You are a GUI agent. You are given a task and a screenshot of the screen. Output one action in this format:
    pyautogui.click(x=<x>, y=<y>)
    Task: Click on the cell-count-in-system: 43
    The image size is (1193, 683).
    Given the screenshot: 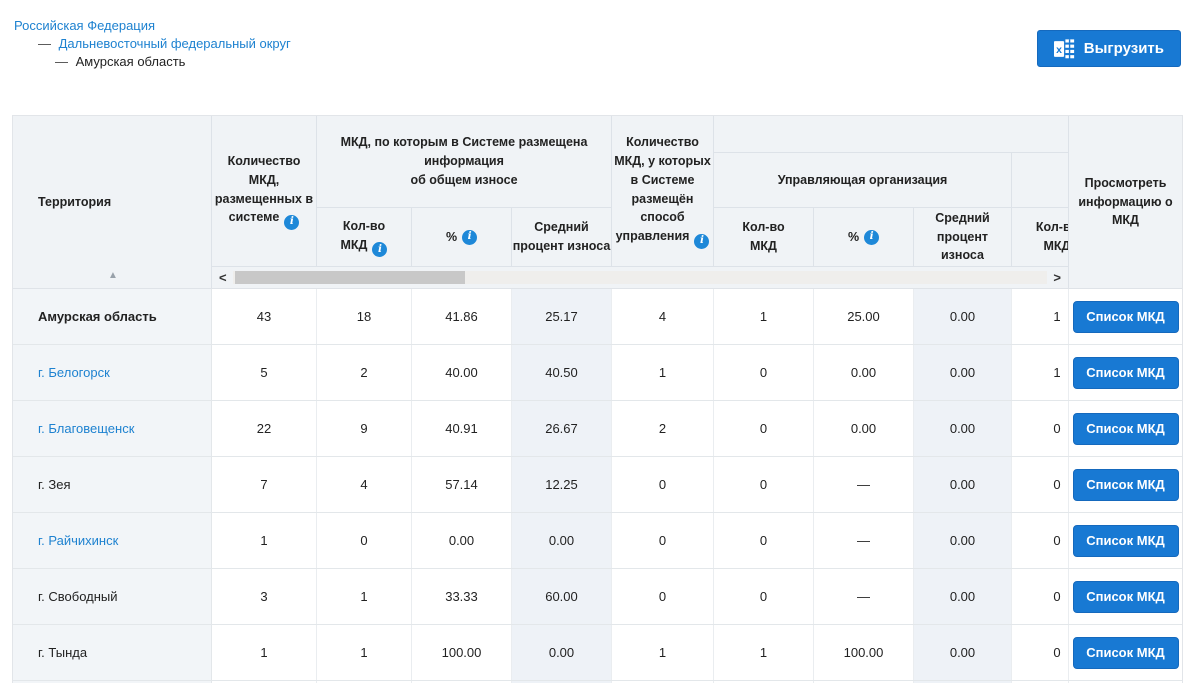 What is the action you would take?
    pyautogui.click(x=264, y=316)
    